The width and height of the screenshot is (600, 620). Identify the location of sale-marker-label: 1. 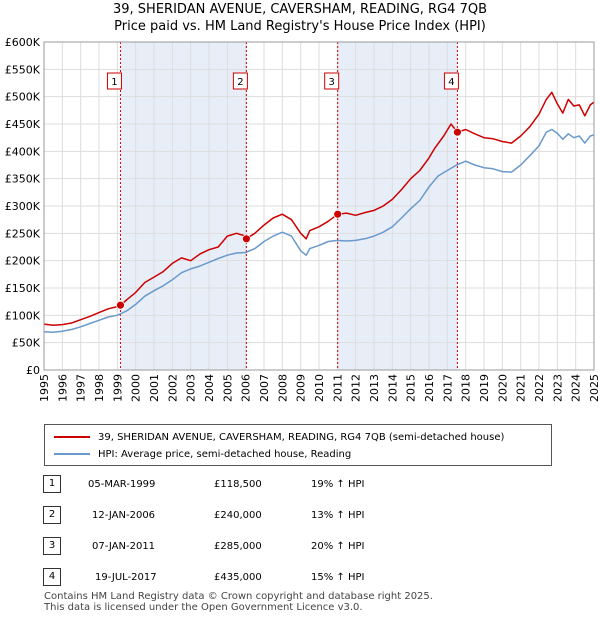
(114, 82).